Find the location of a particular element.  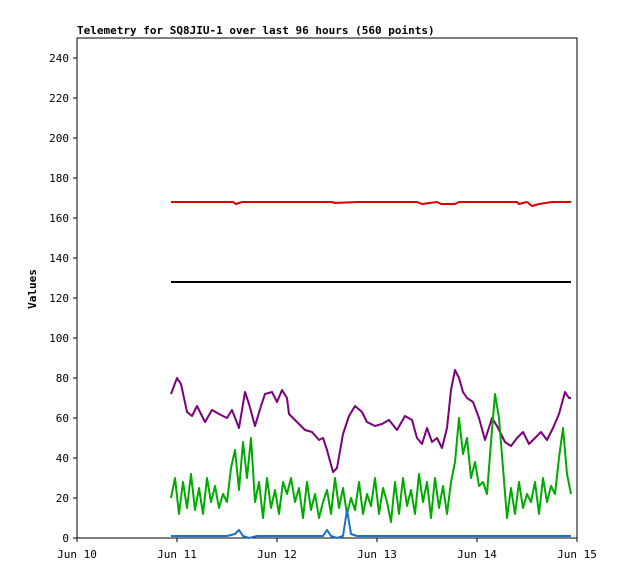

x-tick-label: Jun 13 is located at coordinates (377, 554).